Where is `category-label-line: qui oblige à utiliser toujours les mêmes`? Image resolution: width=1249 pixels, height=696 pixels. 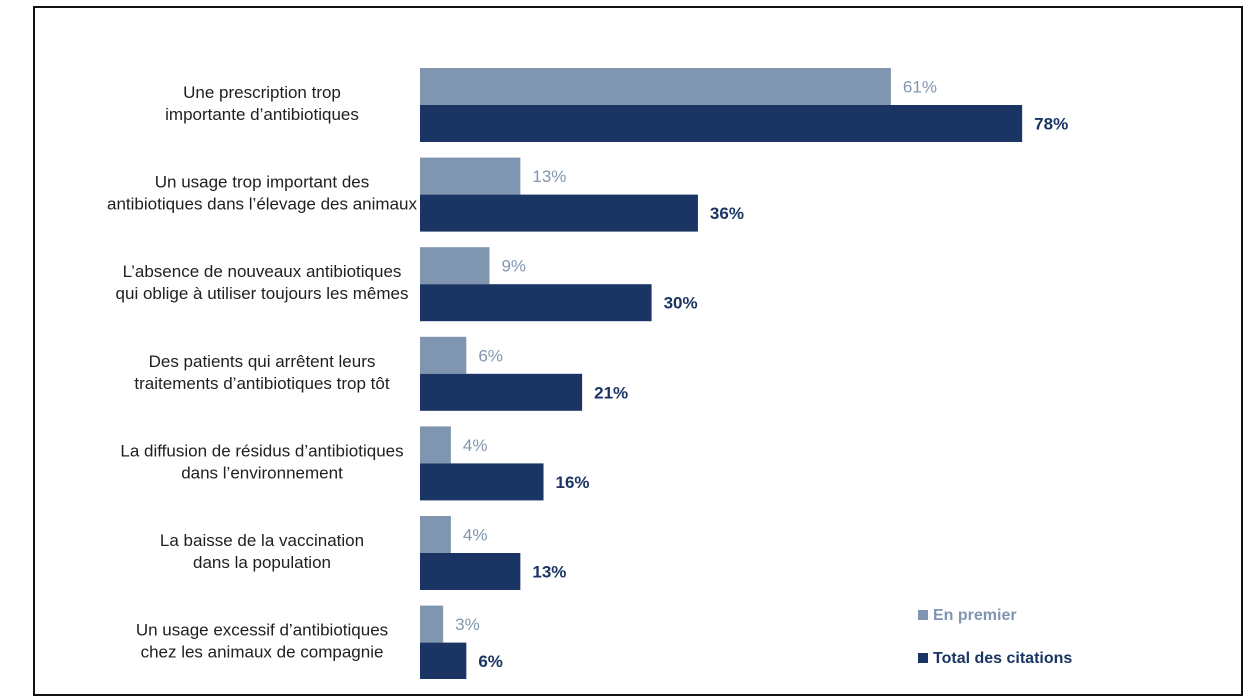 category-label-line: qui oblige à utiliser toujours les mêmes is located at coordinates (262, 293).